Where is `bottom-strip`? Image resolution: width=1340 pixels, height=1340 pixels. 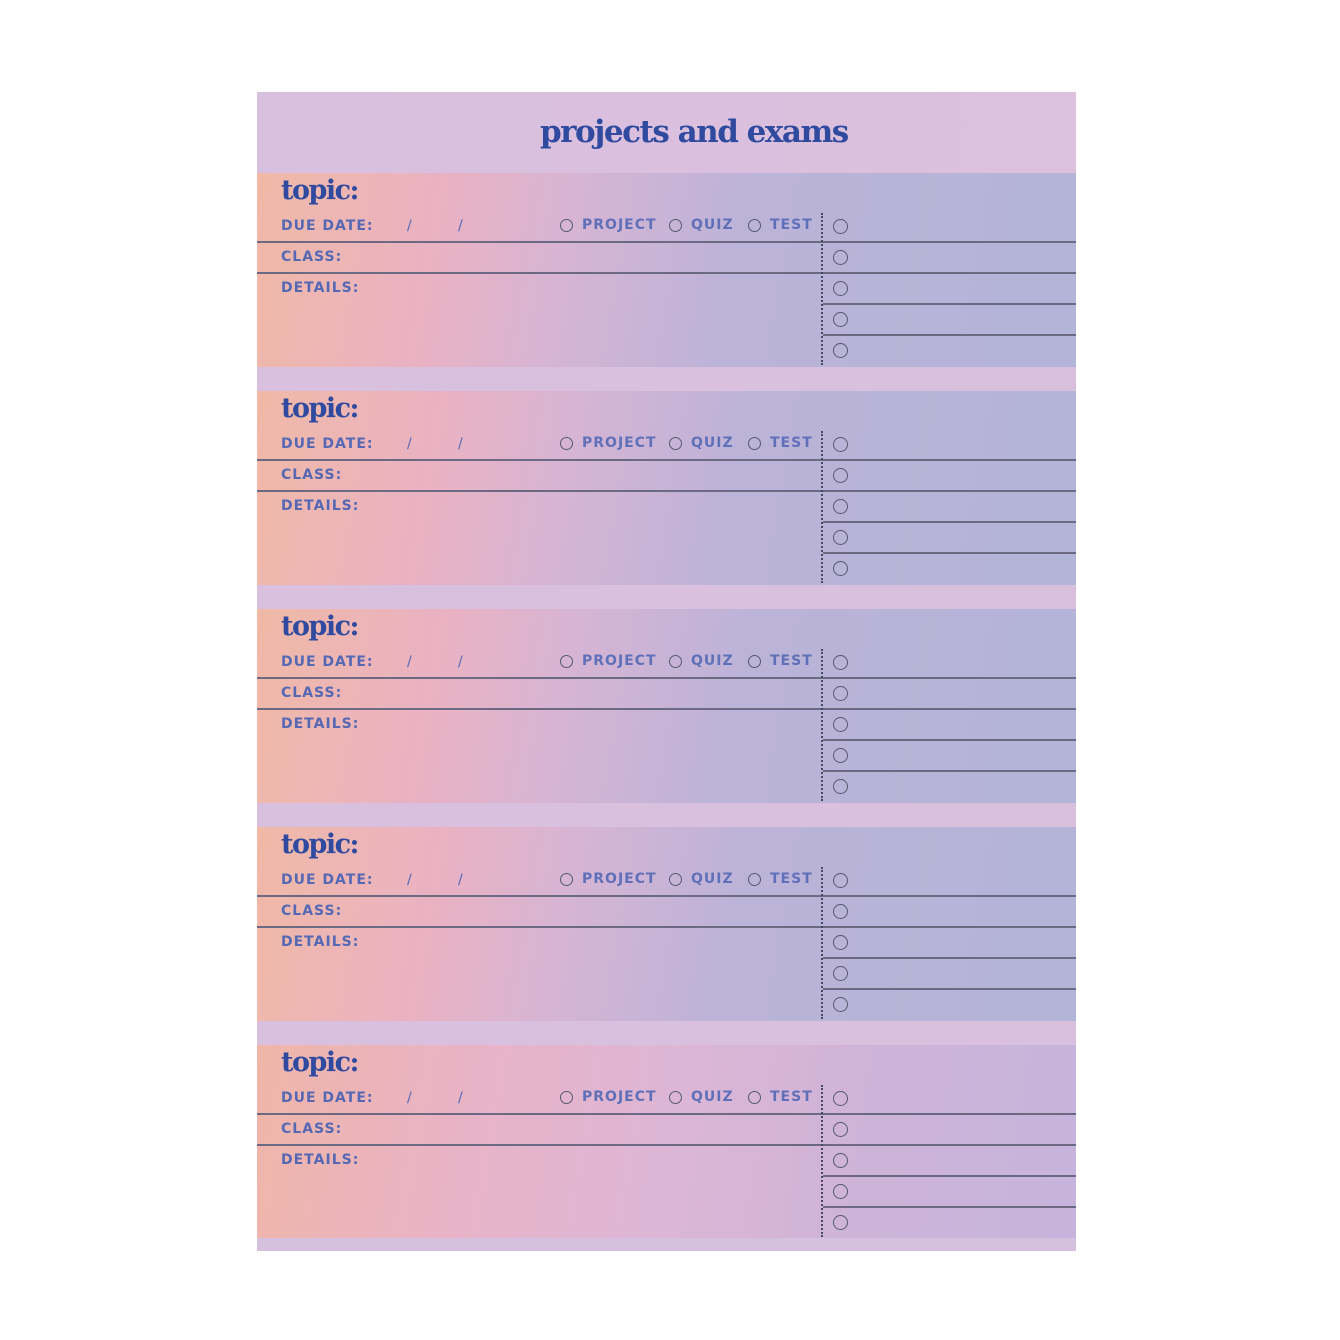 bottom-strip is located at coordinates (666, 1244).